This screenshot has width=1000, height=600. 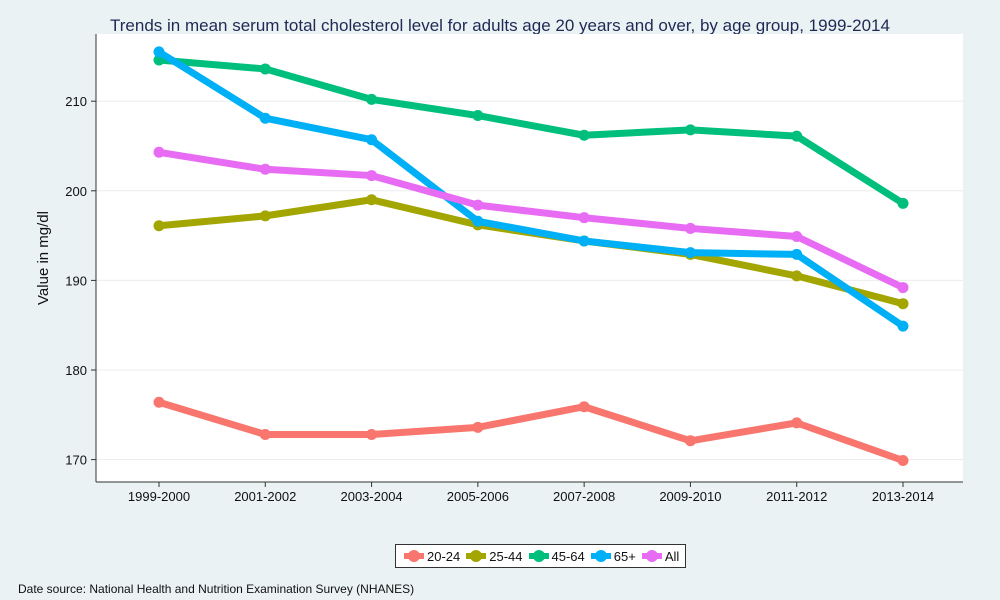 What do you see at coordinates (444, 556) in the screenshot?
I see `legend-label: 20-24` at bounding box center [444, 556].